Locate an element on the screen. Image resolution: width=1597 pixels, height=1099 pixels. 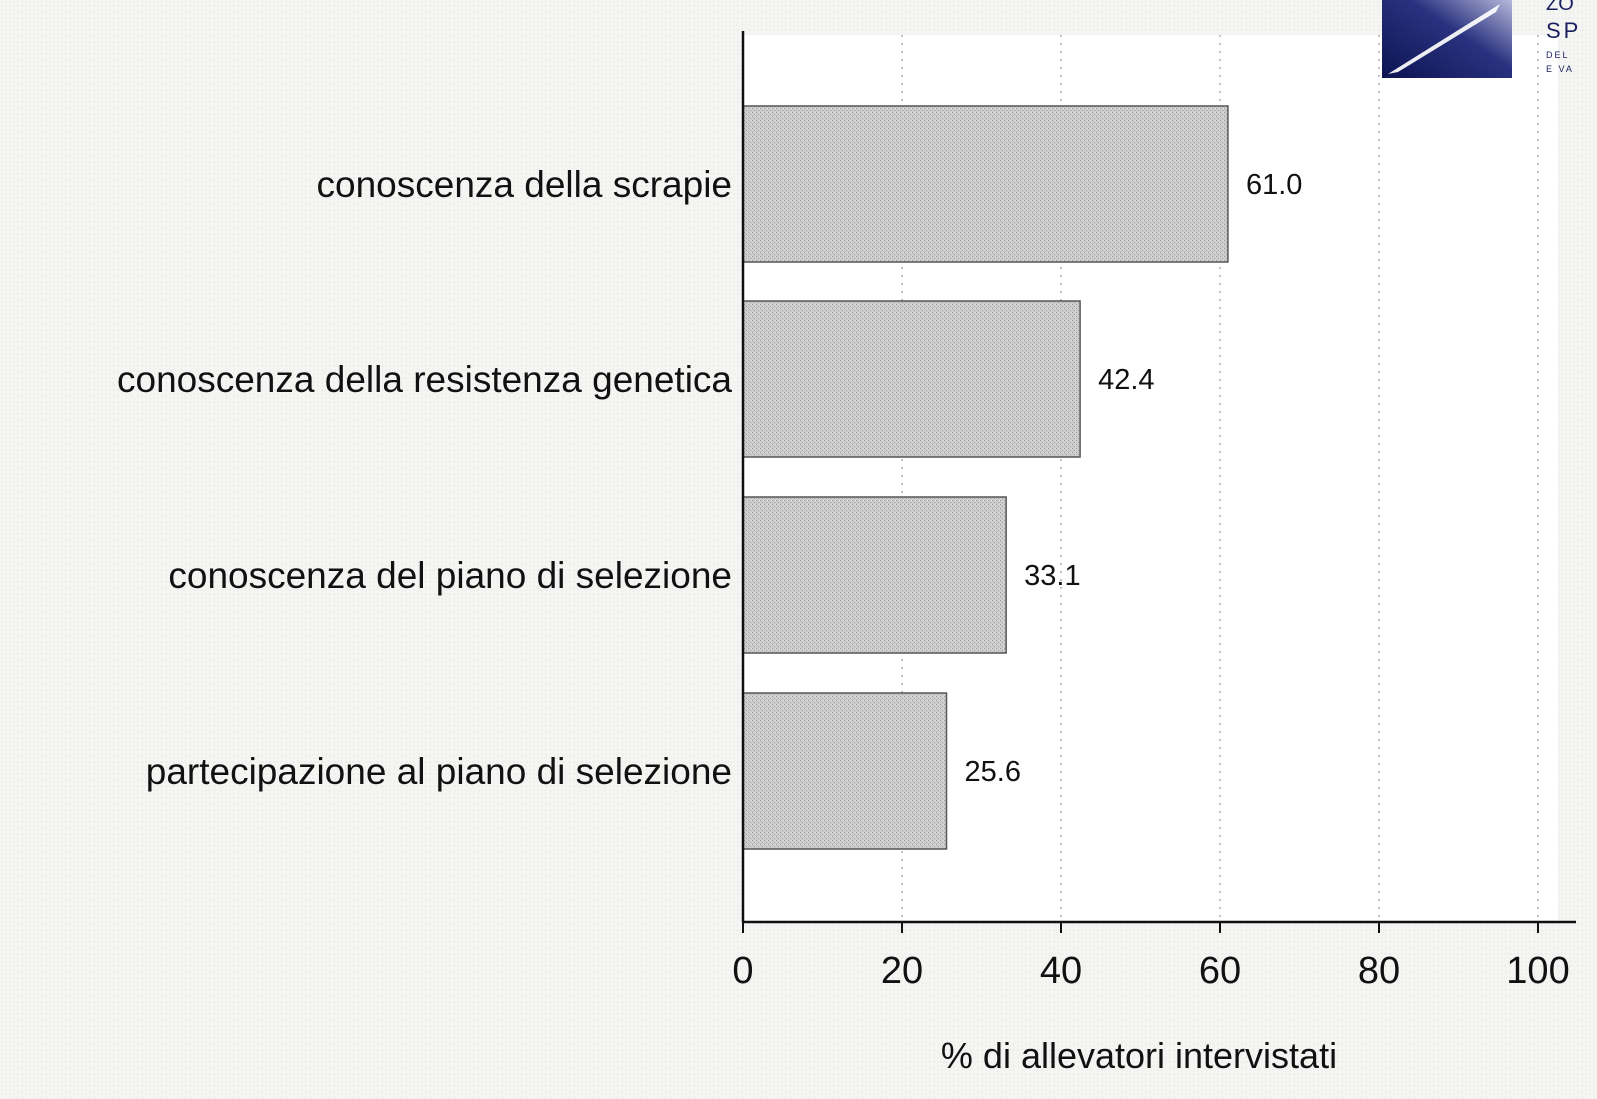
x-axis-title: % di allevatori intervistati is located at coordinates (1139, 1055).